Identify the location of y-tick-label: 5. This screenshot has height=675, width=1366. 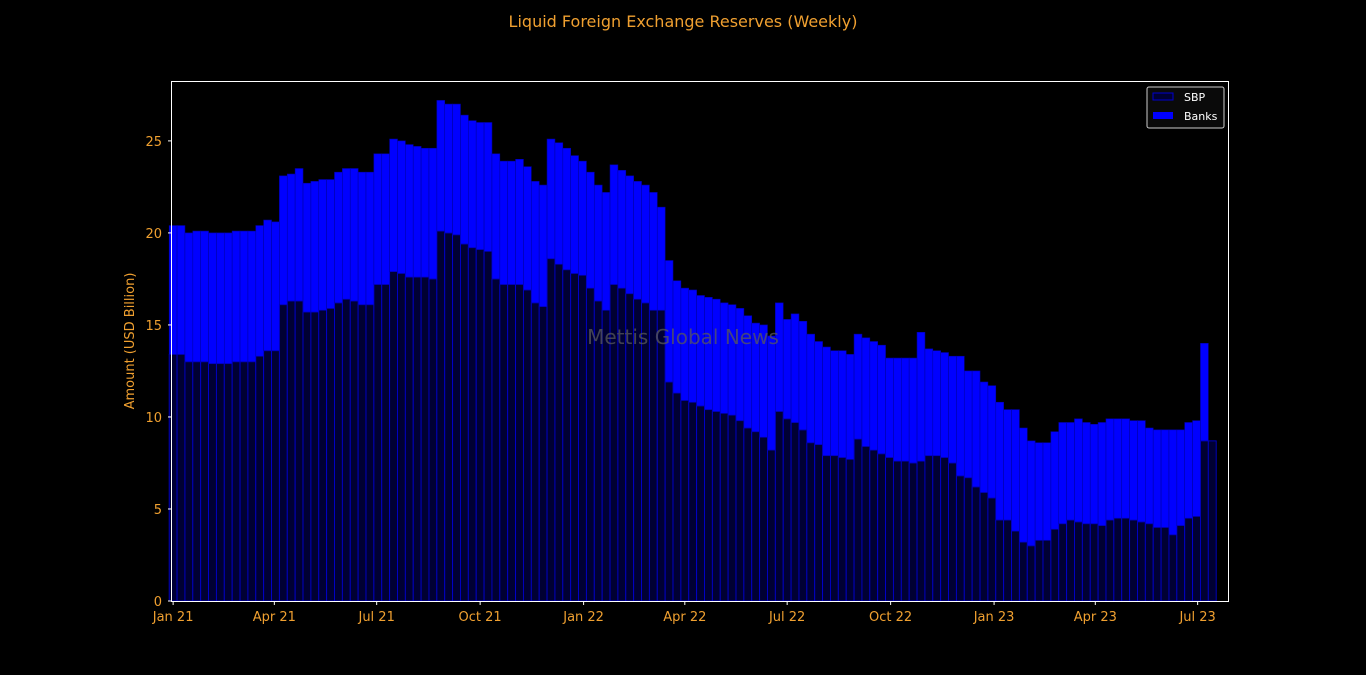
(158, 510).